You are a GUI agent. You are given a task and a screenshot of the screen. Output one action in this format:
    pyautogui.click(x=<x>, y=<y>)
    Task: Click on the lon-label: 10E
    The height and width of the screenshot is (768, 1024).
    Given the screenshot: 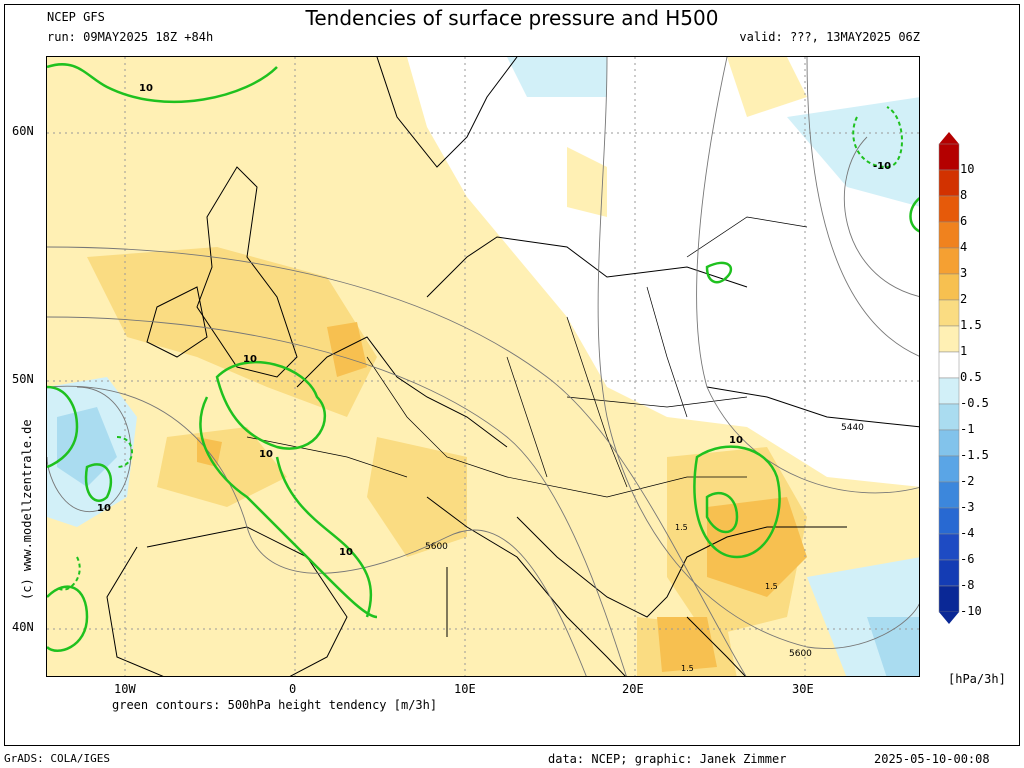 What is the action you would take?
    pyautogui.click(x=465, y=689)
    